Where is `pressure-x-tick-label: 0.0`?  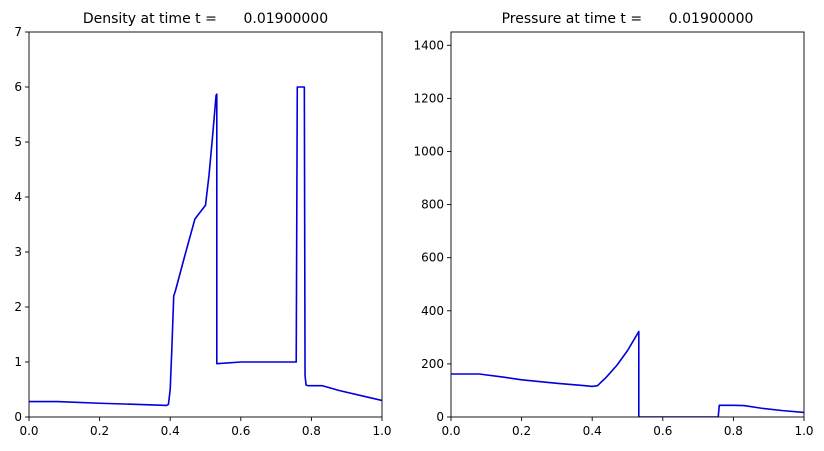 pressure-x-tick-label: 0.0 is located at coordinates (450, 431).